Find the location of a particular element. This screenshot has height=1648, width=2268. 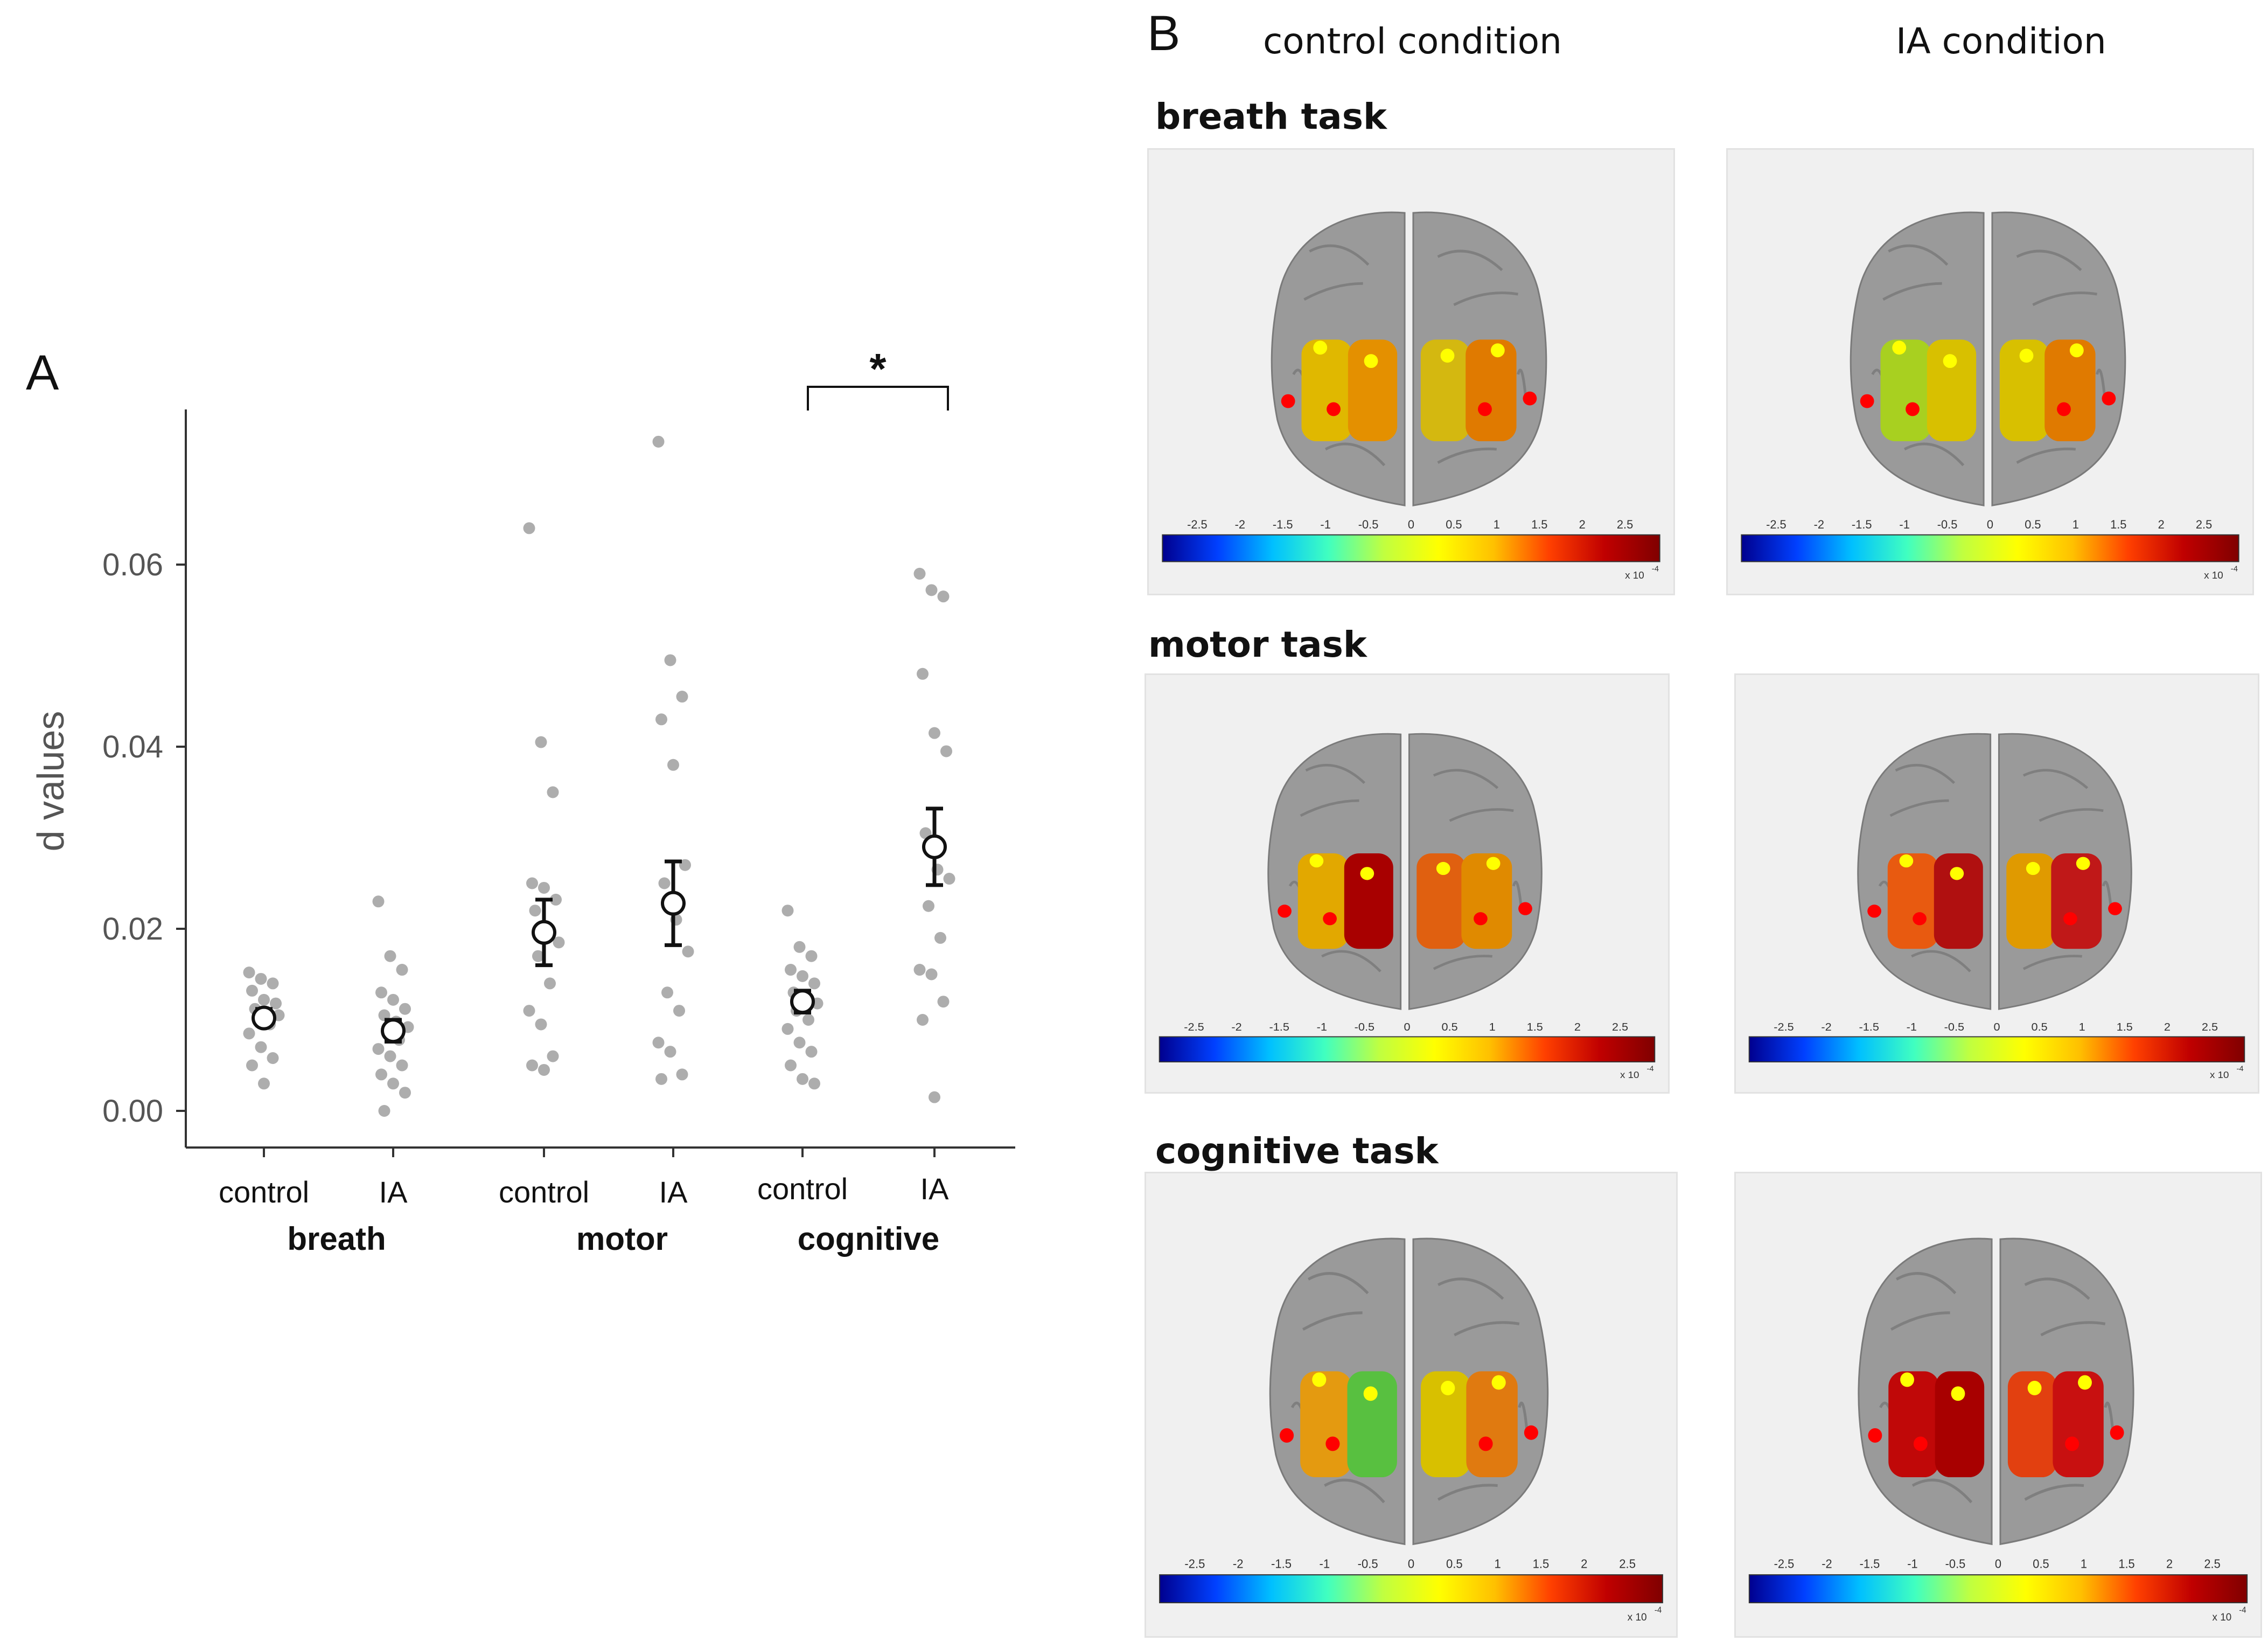

colorbar-tick-label: 0 is located at coordinates (1998, 1564).